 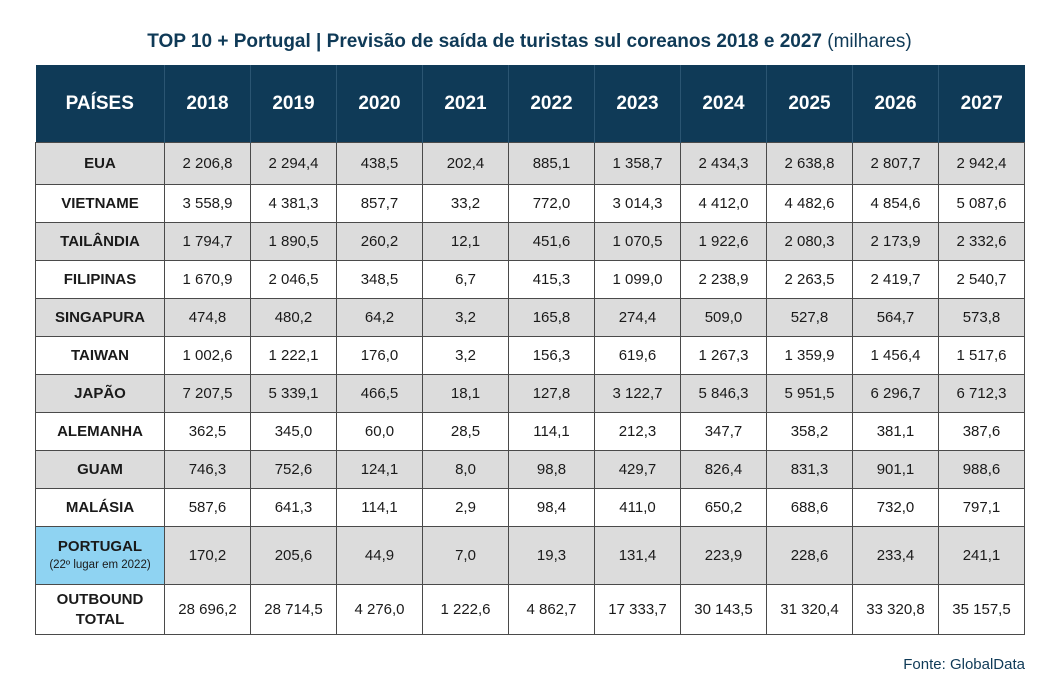 What do you see at coordinates (551, 279) in the screenshot?
I see `value-cell: 415,3` at bounding box center [551, 279].